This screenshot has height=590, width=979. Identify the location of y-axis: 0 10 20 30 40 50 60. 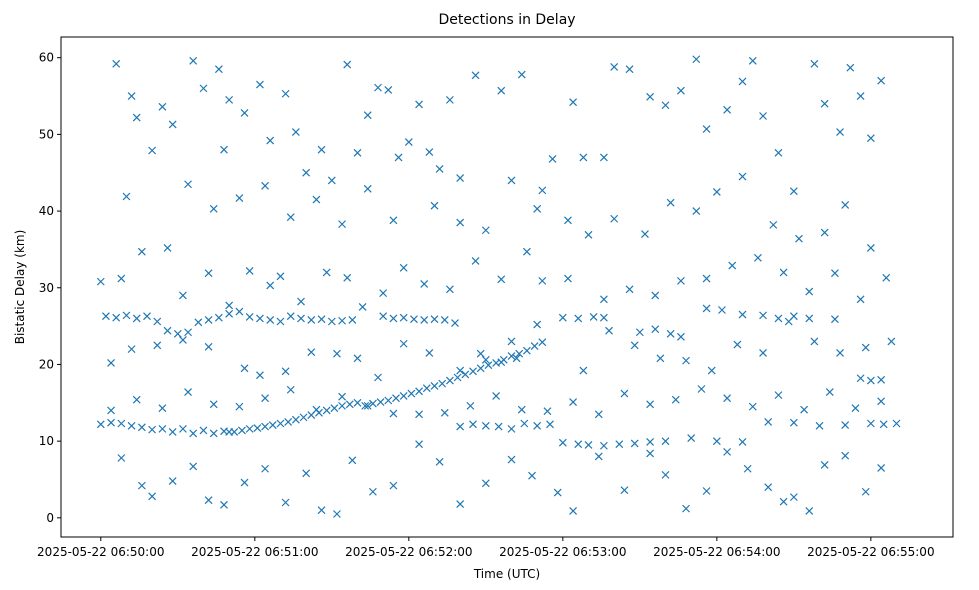
(50, 288).